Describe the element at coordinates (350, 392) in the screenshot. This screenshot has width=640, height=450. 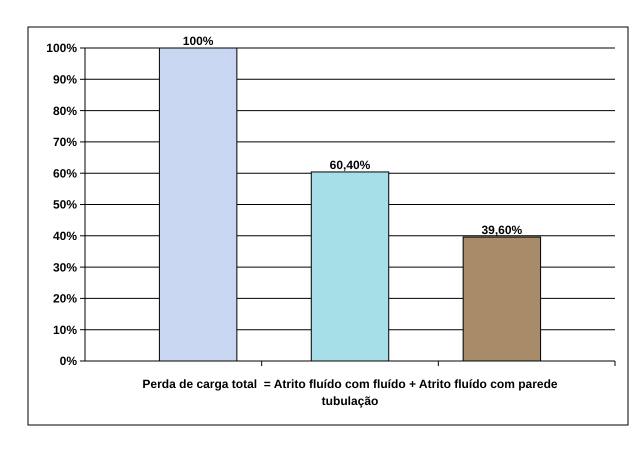
I see `x-axis-title: Perda de carga total = Atrito fluído com fluído + Atrito fluído com parede tubulação` at that location.